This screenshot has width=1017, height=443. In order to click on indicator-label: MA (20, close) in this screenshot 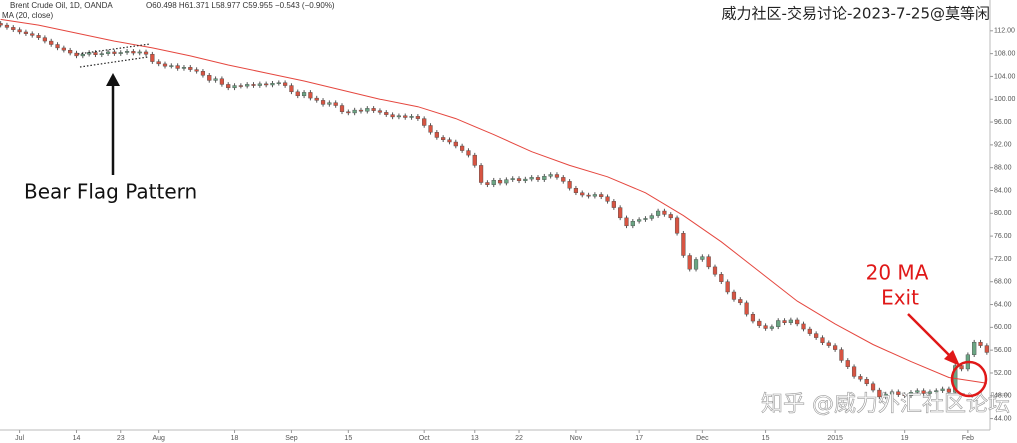, I will do `click(27, 15)`.